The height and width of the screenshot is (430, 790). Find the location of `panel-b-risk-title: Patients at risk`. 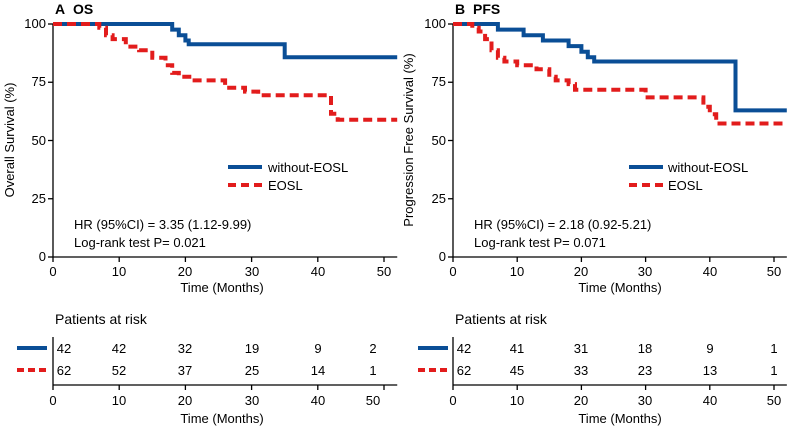

panel-b-risk-title: Patients at risk is located at coordinates (501, 319).